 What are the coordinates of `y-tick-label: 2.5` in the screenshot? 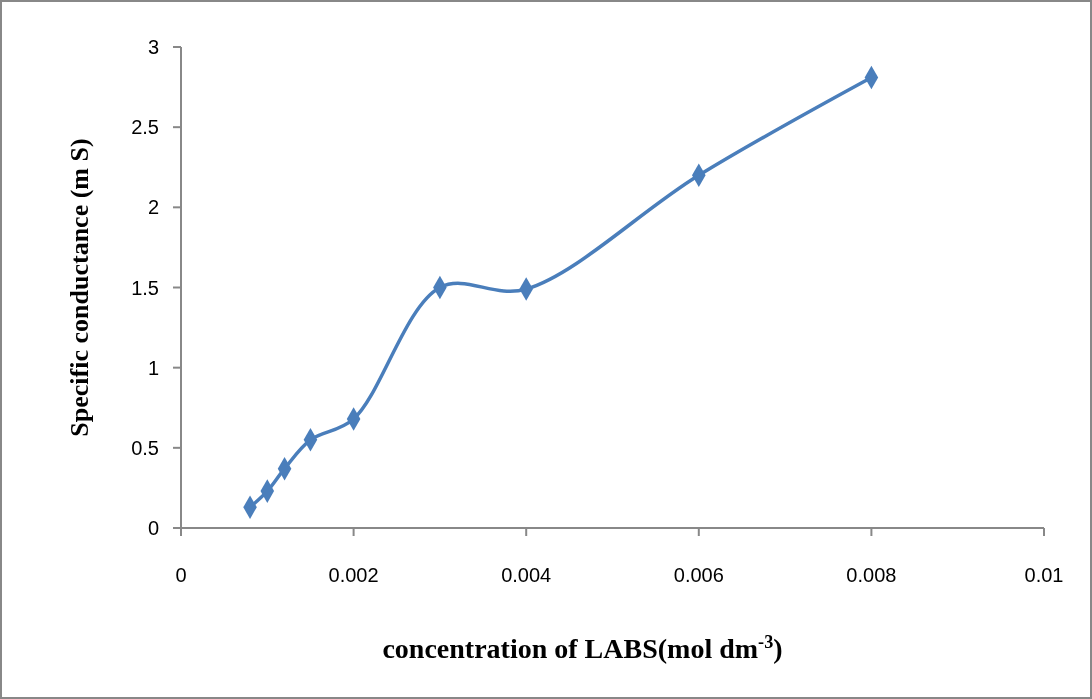 It's located at (145, 127).